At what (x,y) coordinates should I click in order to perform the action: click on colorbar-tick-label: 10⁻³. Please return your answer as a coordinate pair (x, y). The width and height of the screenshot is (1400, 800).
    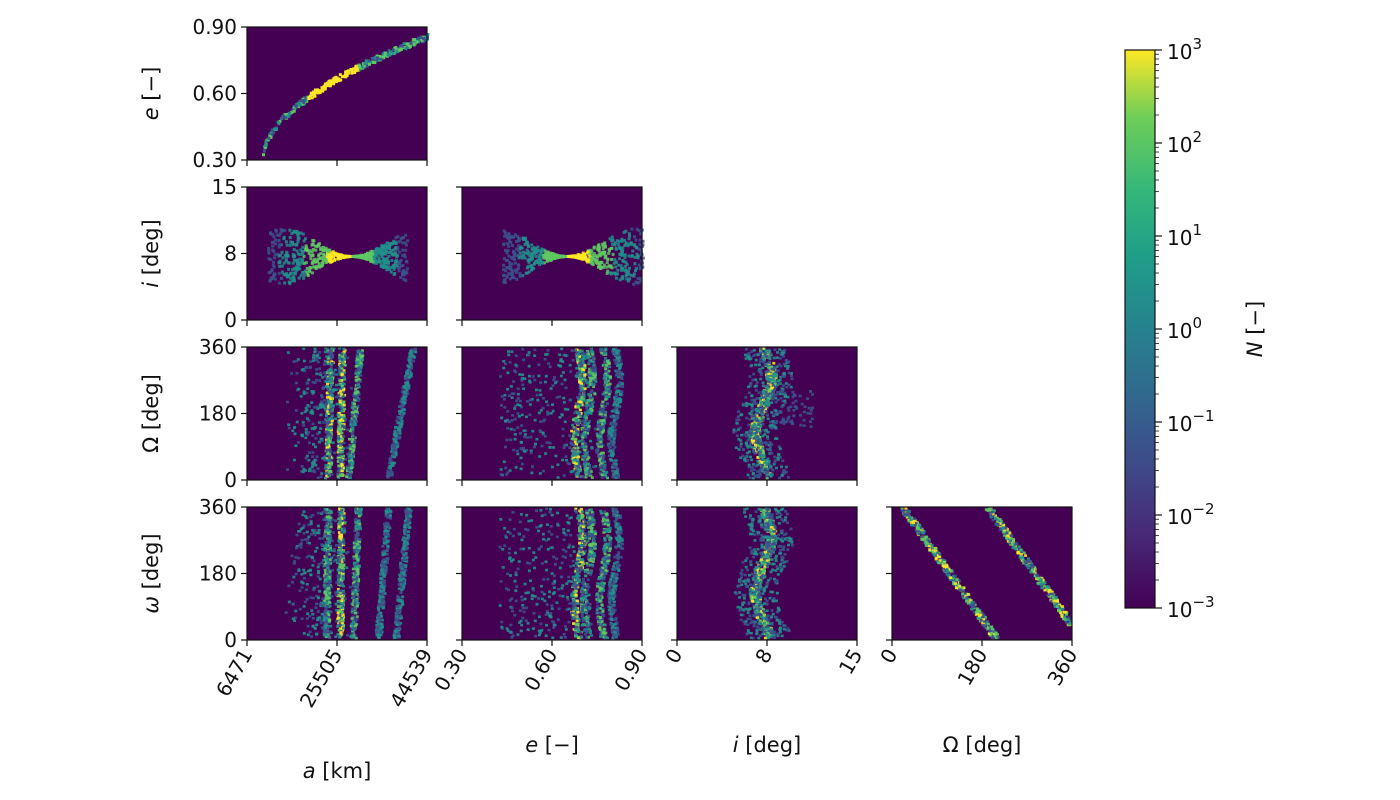
    Looking at the image, I should click on (1191, 607).